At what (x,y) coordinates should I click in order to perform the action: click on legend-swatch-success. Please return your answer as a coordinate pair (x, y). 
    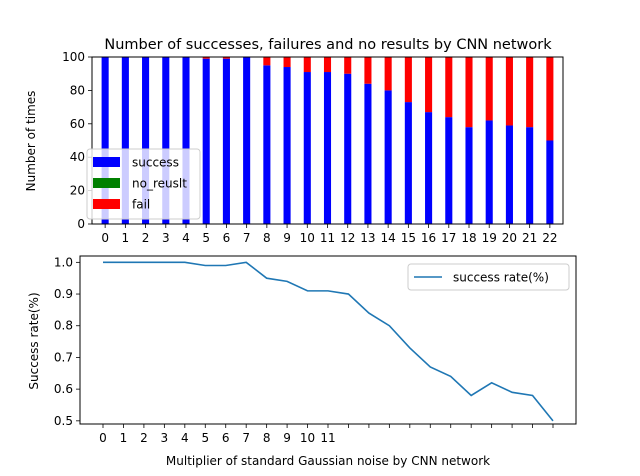
    Looking at the image, I should click on (106, 162).